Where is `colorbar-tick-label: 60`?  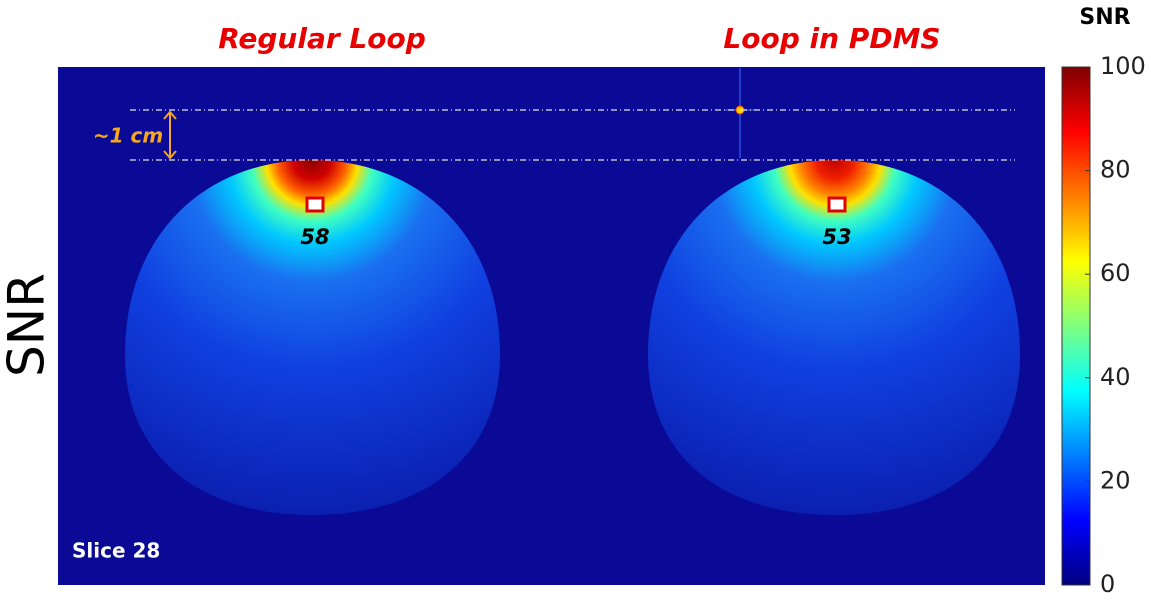 colorbar-tick-label: 60 is located at coordinates (1115, 273).